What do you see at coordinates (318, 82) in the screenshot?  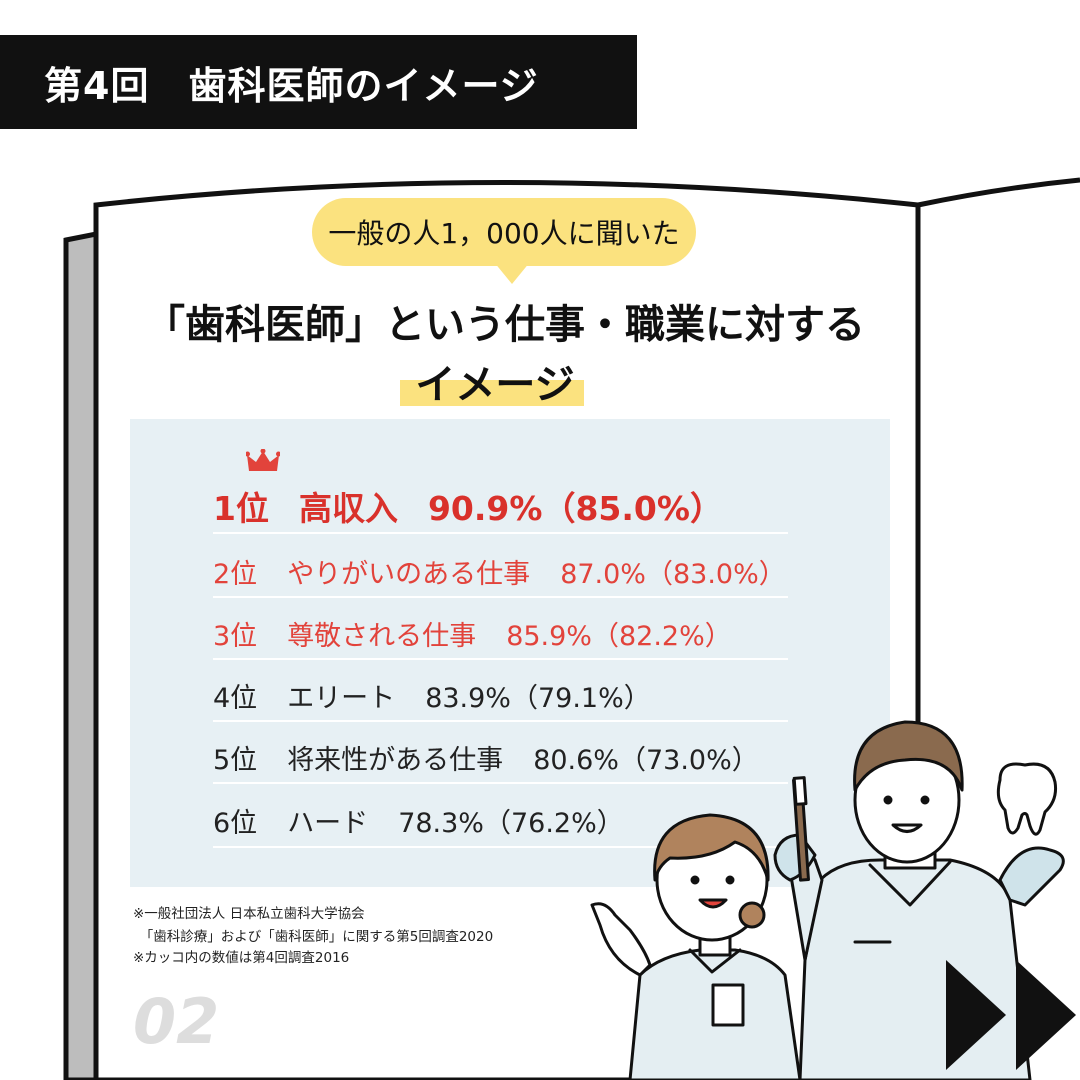 I see `page-header: 第4回 歯科医師のイメージ` at bounding box center [318, 82].